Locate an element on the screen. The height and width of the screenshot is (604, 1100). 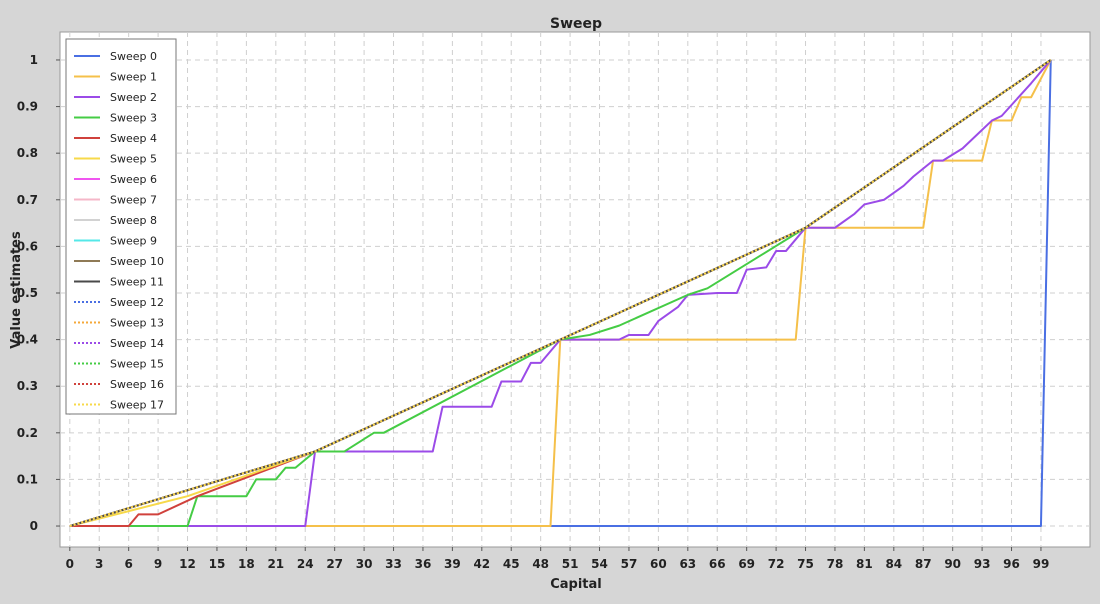
x-tick-label: 96 is located at coordinates (1011, 564).